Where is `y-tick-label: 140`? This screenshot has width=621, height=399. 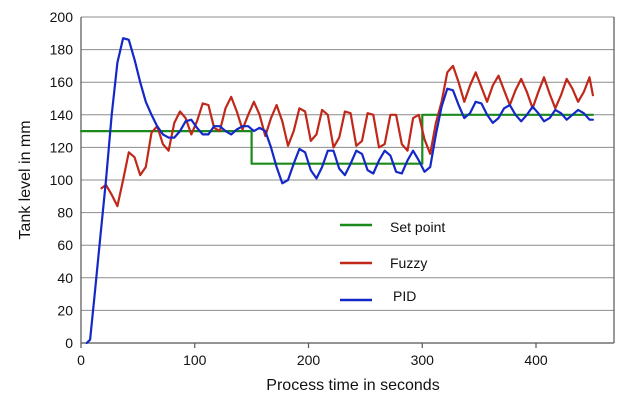 y-tick-label: 140 is located at coordinates (62, 115).